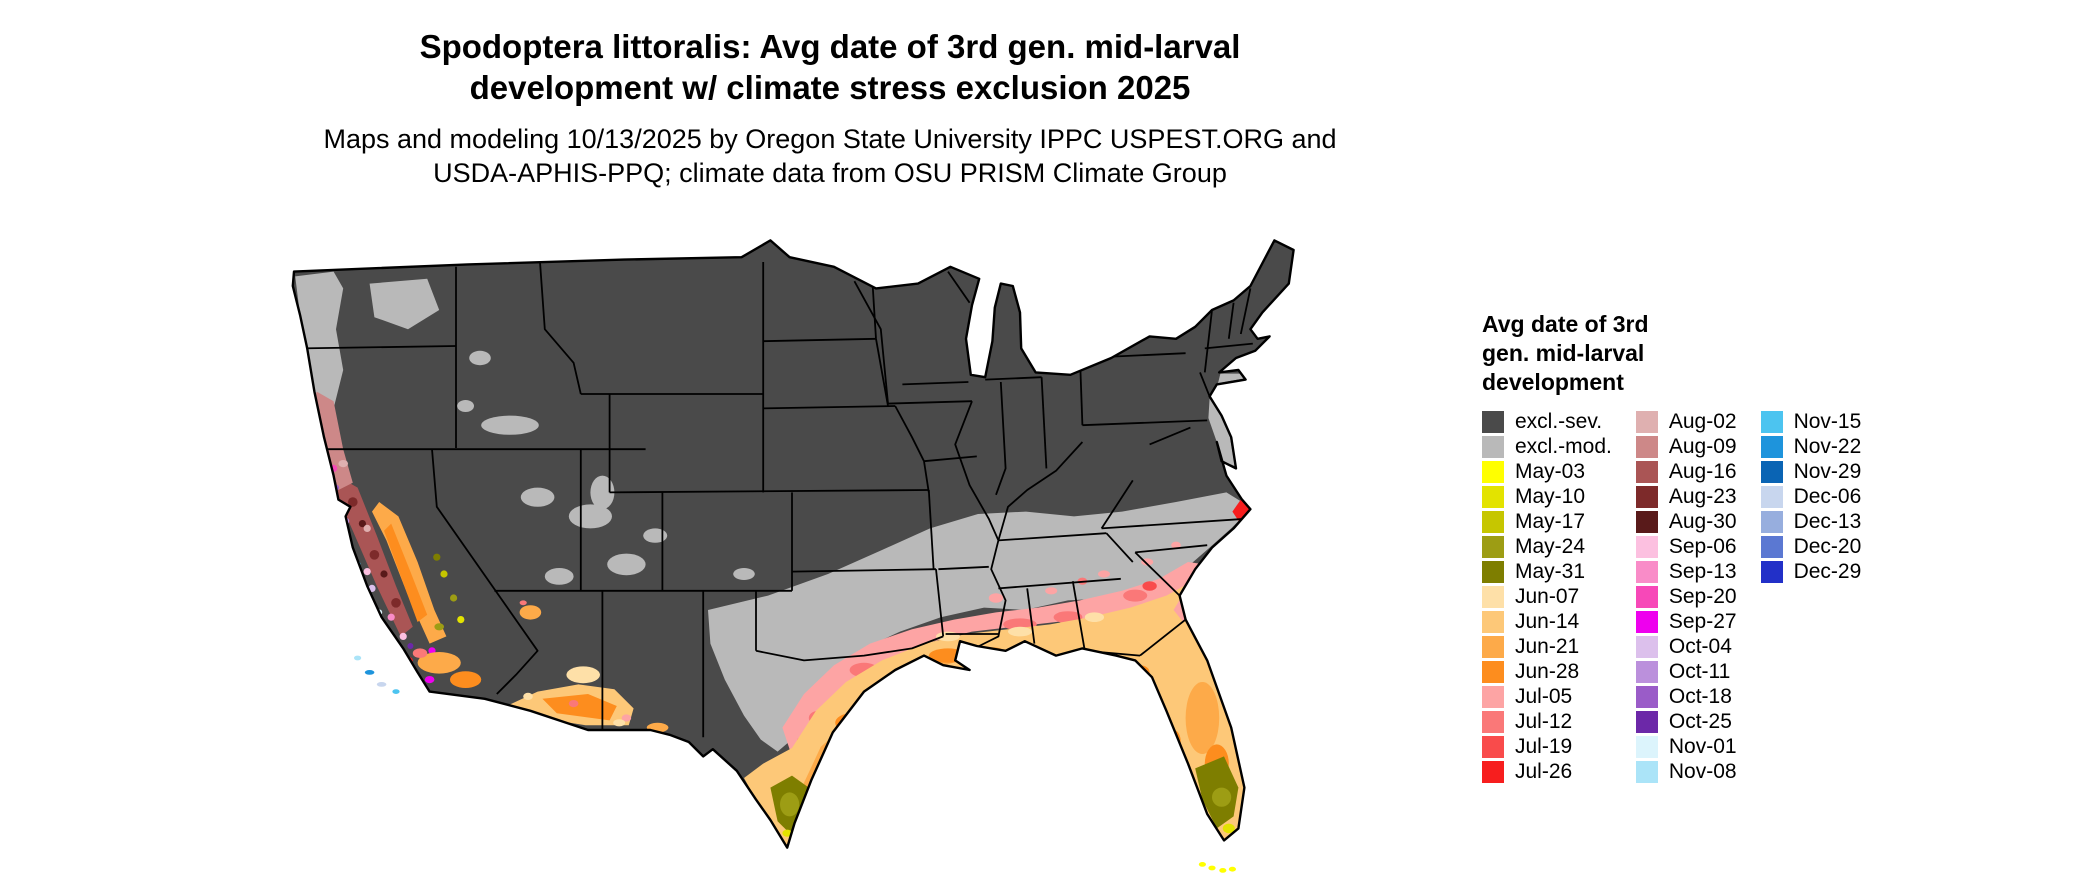 The height and width of the screenshot is (892, 2100). Describe the element at coordinates (1827, 446) in the screenshot. I see `legend-label: Nov-22` at that location.